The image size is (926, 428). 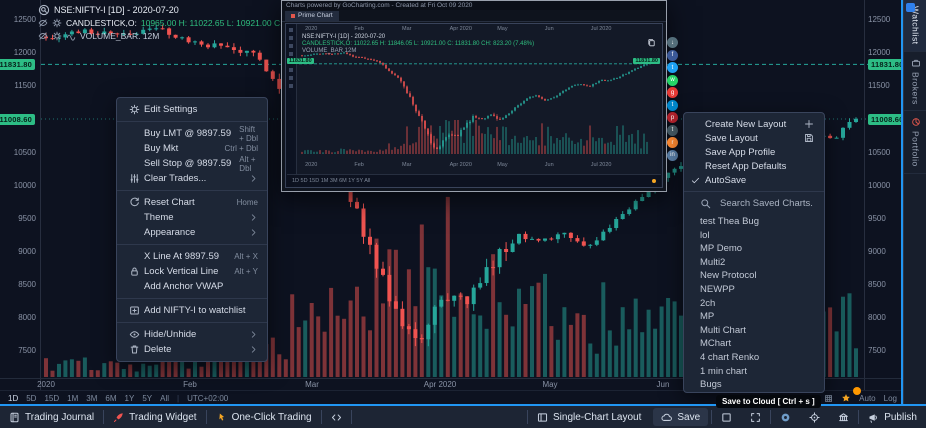 What do you see at coordinates (73, 398) in the screenshot?
I see `range-button-1m: 1M` at bounding box center [73, 398].